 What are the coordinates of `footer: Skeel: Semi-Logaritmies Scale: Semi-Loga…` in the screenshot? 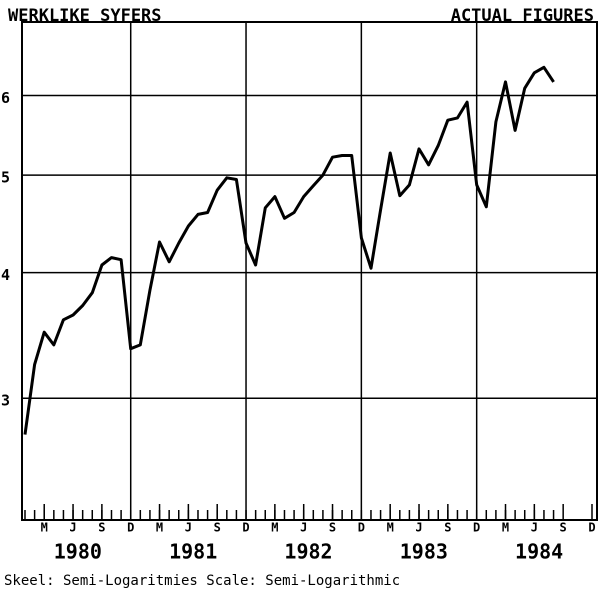 It's located at (202, 581).